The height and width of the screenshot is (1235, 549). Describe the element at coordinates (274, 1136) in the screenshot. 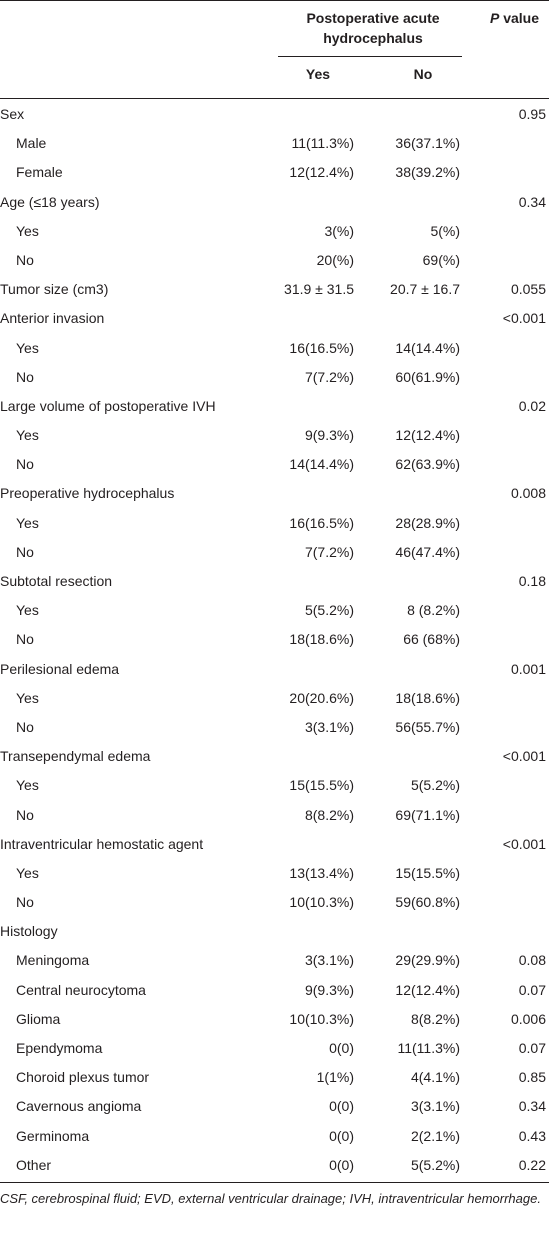

I see `table-row: Germinoma 0(0) 2(2.1%) 0.43` at that location.